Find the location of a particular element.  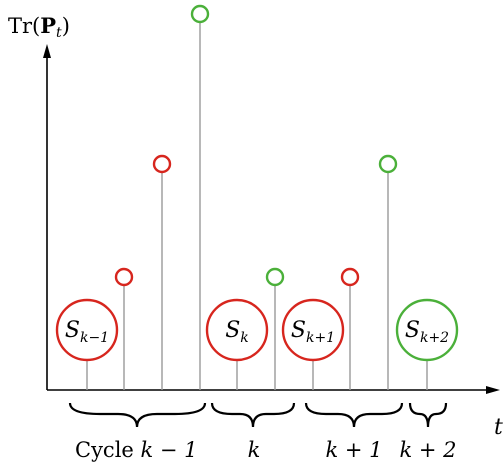

y-label-sub: t is located at coordinates (59, 33).